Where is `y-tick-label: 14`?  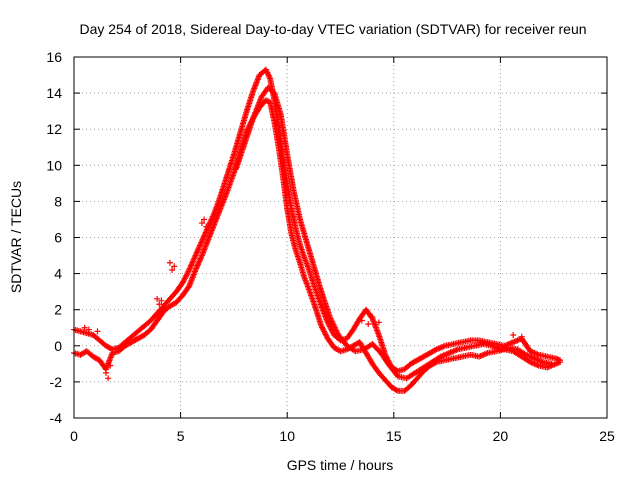 y-tick-label: 14 is located at coordinates (54, 93).